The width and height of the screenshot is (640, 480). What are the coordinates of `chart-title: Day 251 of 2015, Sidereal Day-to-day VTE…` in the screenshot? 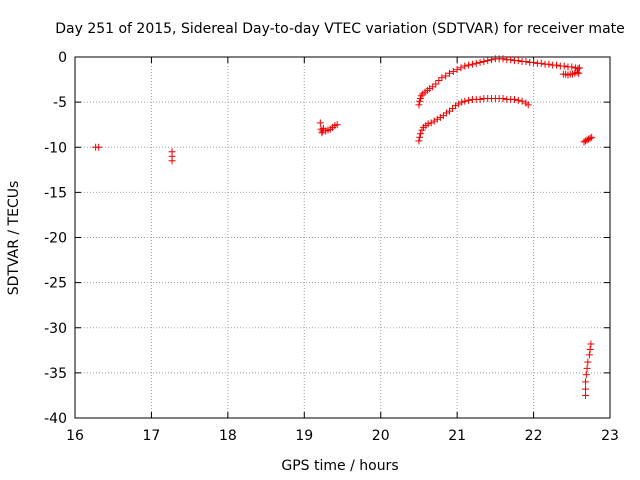 It's located at (340, 29).